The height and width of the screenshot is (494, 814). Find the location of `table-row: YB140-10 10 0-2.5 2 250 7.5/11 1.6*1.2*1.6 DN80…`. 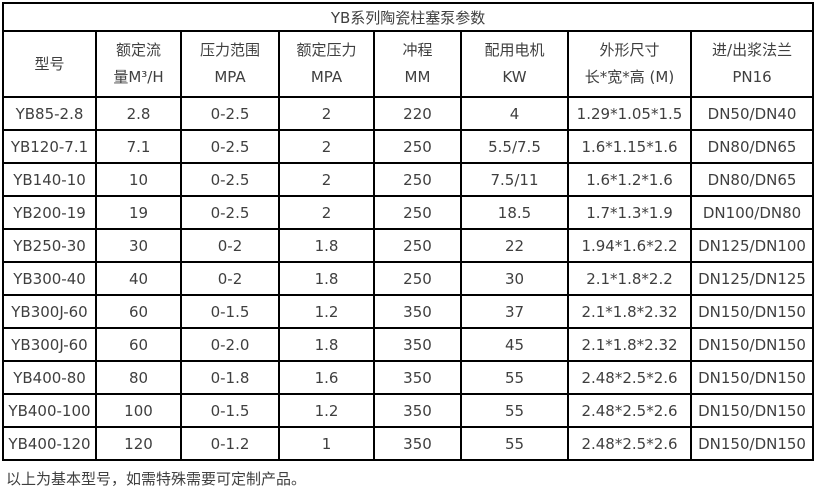

table-row: YB140-10 10 0-2.5 2 250 7.5/11 1.6*1.2*1.6 DN80… is located at coordinates (408, 179).